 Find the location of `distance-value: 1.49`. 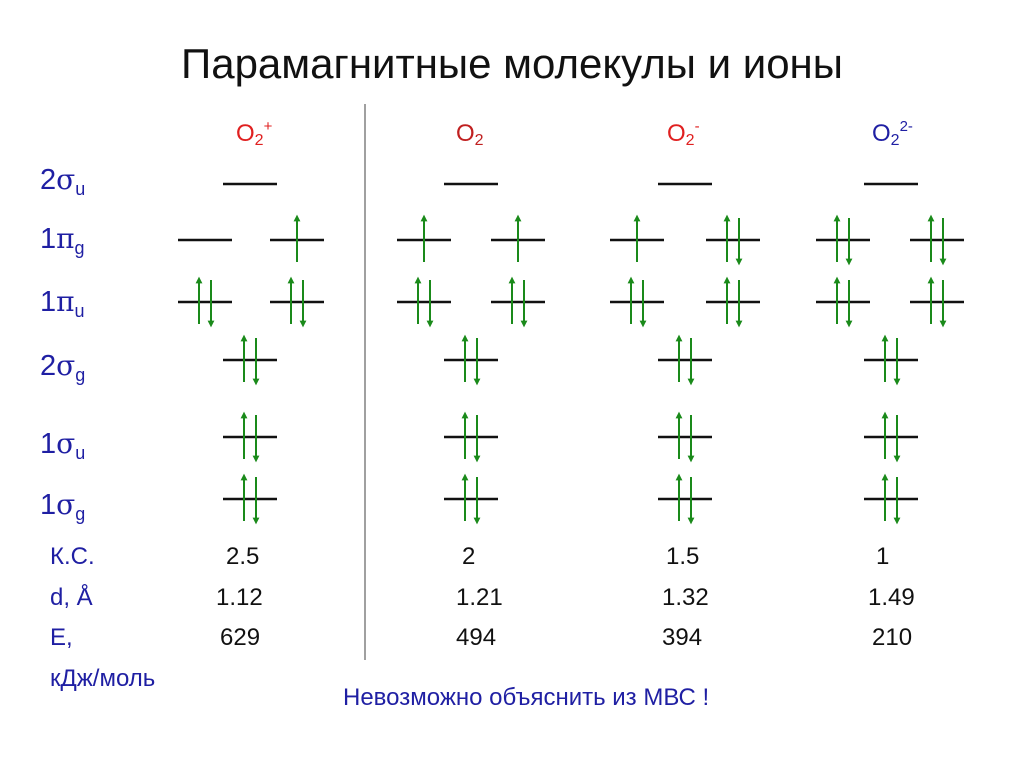

distance-value: 1.49 is located at coordinates (891, 597).